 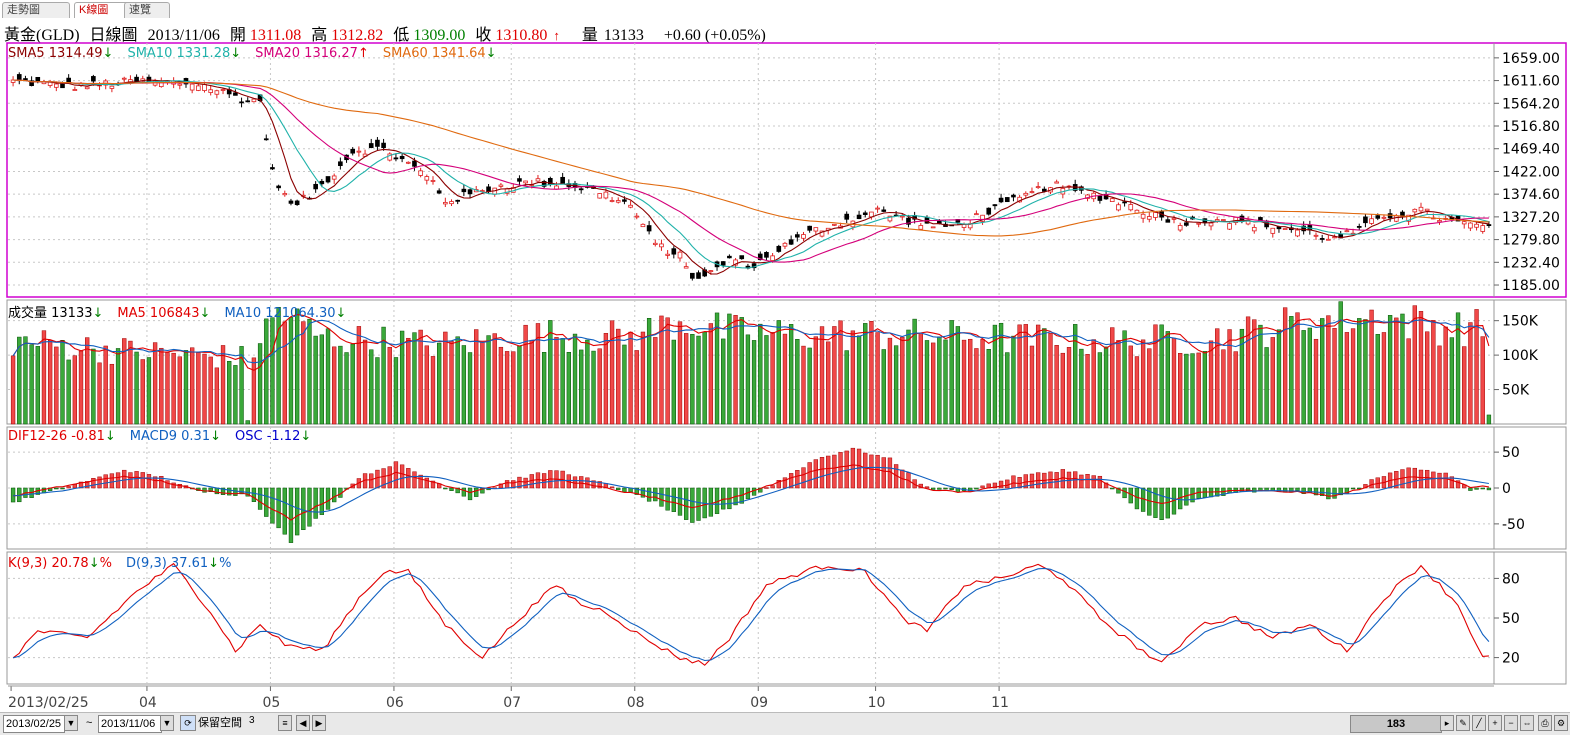 I want to click on end-date-value: 2013/11/06, so click(x=128, y=724).